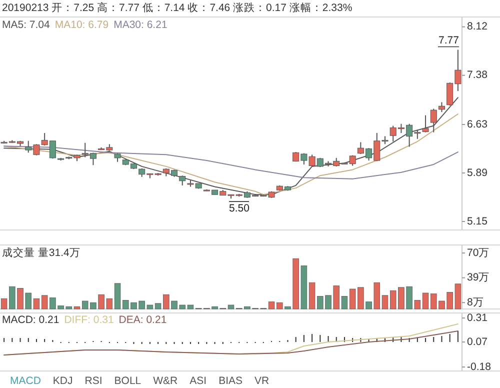 The height and width of the screenshot is (388, 500). I want to click on y-tick-label: 5.15, so click(477, 221).